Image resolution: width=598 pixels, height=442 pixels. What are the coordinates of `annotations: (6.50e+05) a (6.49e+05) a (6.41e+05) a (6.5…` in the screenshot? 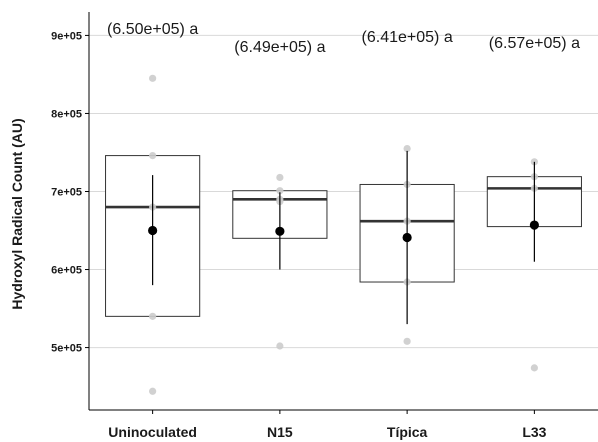 It's located at (343, 38).